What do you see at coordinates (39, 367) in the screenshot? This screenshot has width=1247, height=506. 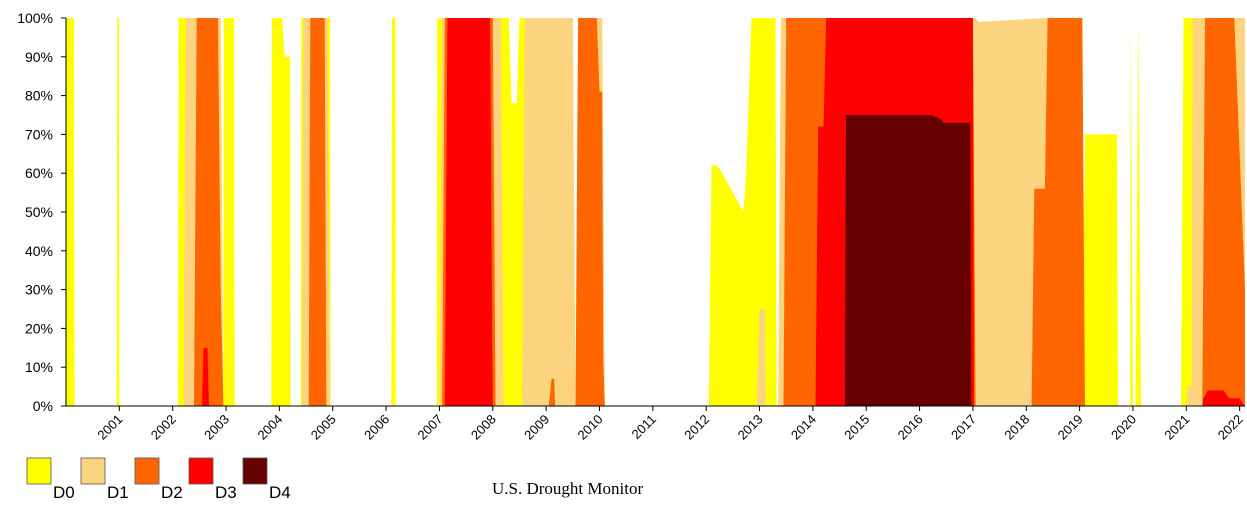 I see `y-tick-label: 10%` at bounding box center [39, 367].